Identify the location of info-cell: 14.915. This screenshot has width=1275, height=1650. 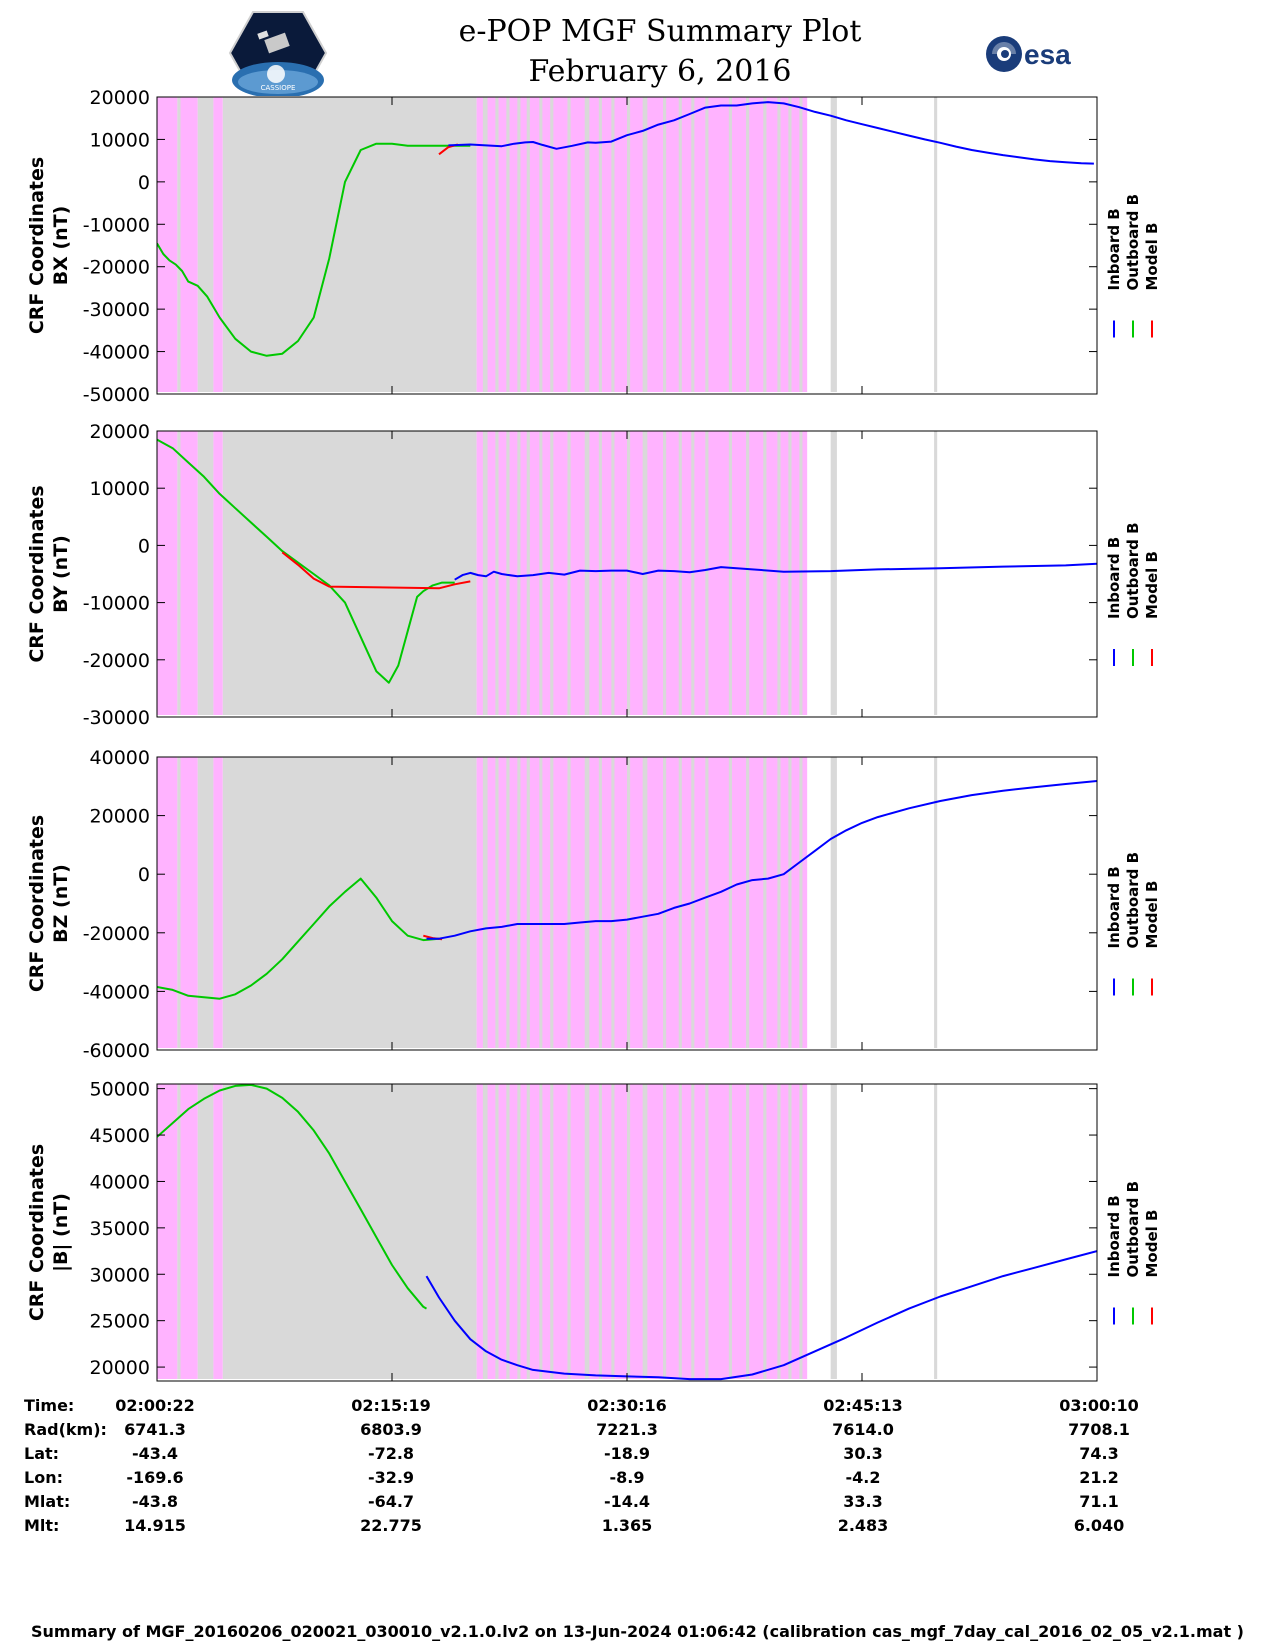
(155, 1525).